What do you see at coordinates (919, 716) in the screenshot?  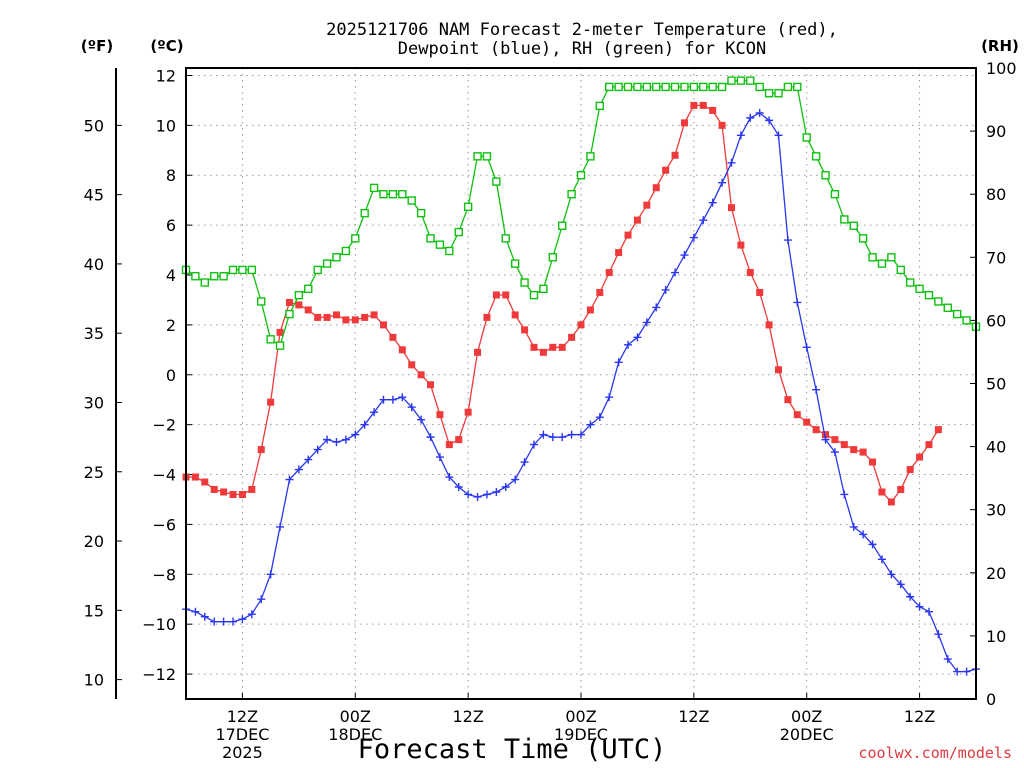 I see `time-tick-label: 12Z` at bounding box center [919, 716].